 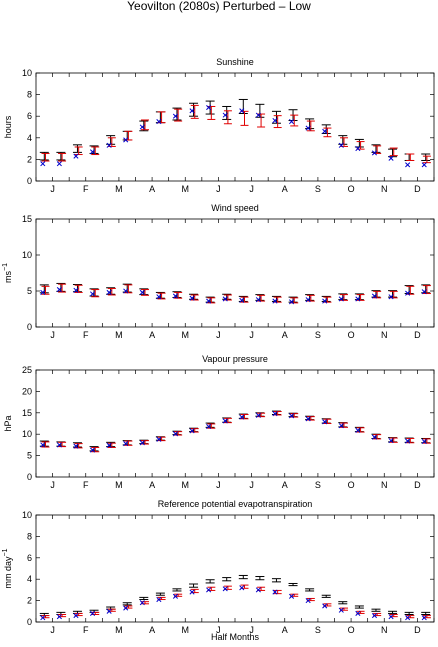 What do you see at coordinates (29, 95) in the screenshot?
I see `y-tick-label: 8` at bounding box center [29, 95].